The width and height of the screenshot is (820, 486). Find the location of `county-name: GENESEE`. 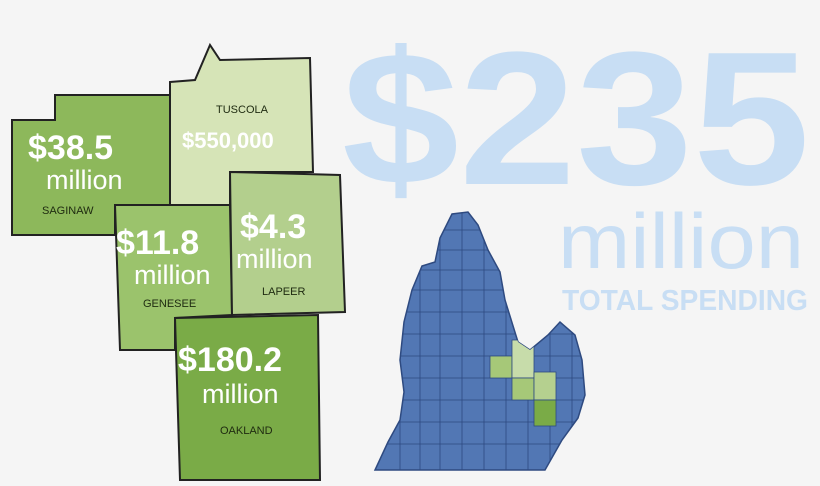

county-name: GENESEE is located at coordinates (169, 304).